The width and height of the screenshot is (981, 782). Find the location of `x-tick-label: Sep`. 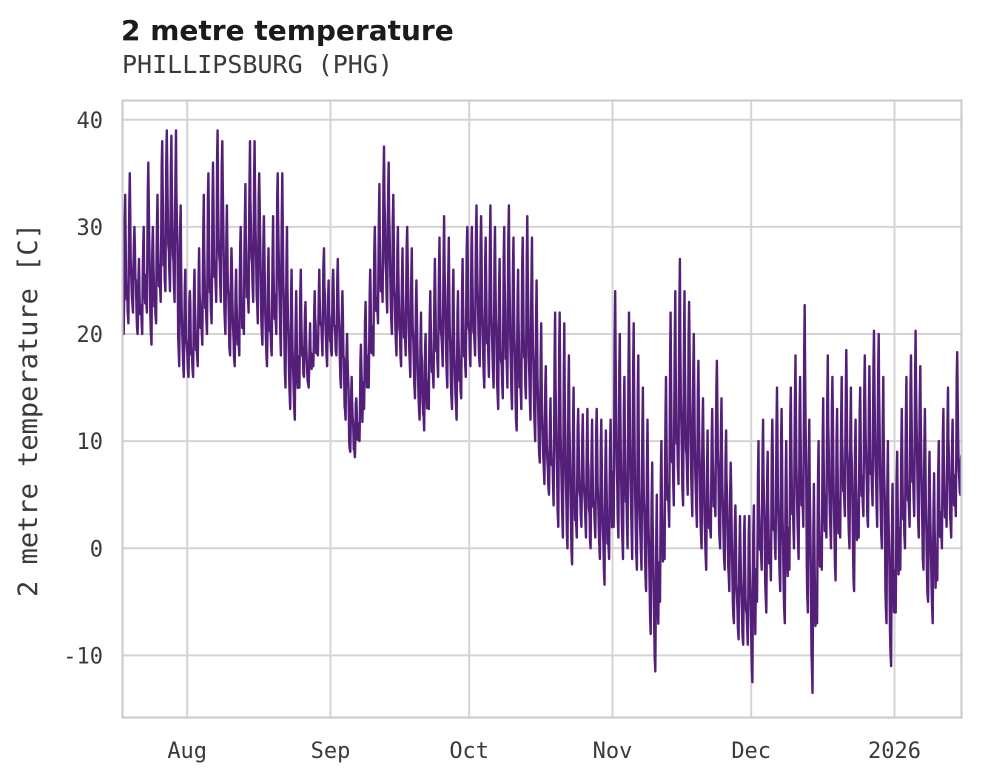

x-tick-label: Sep is located at coordinates (331, 751).